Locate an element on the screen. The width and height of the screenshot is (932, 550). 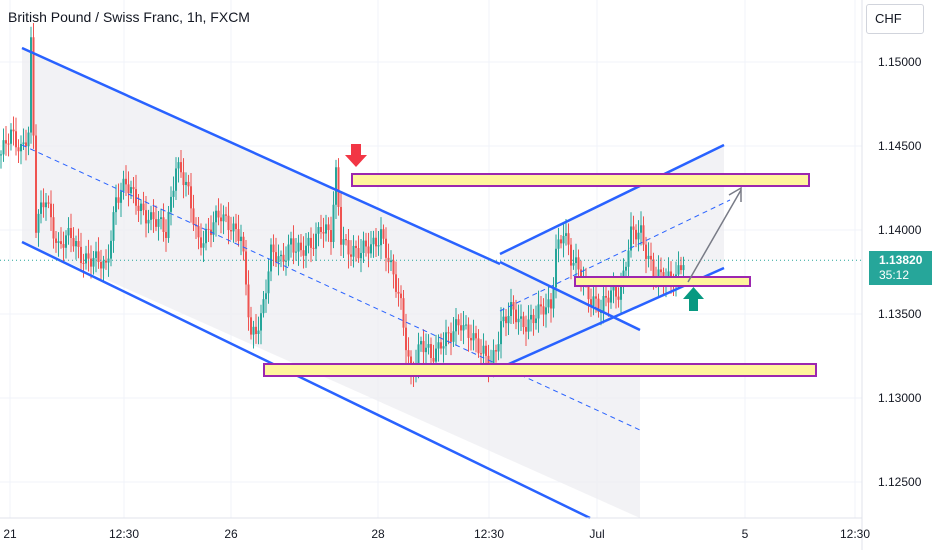
buy-arrow-icon is located at coordinates (693, 299).